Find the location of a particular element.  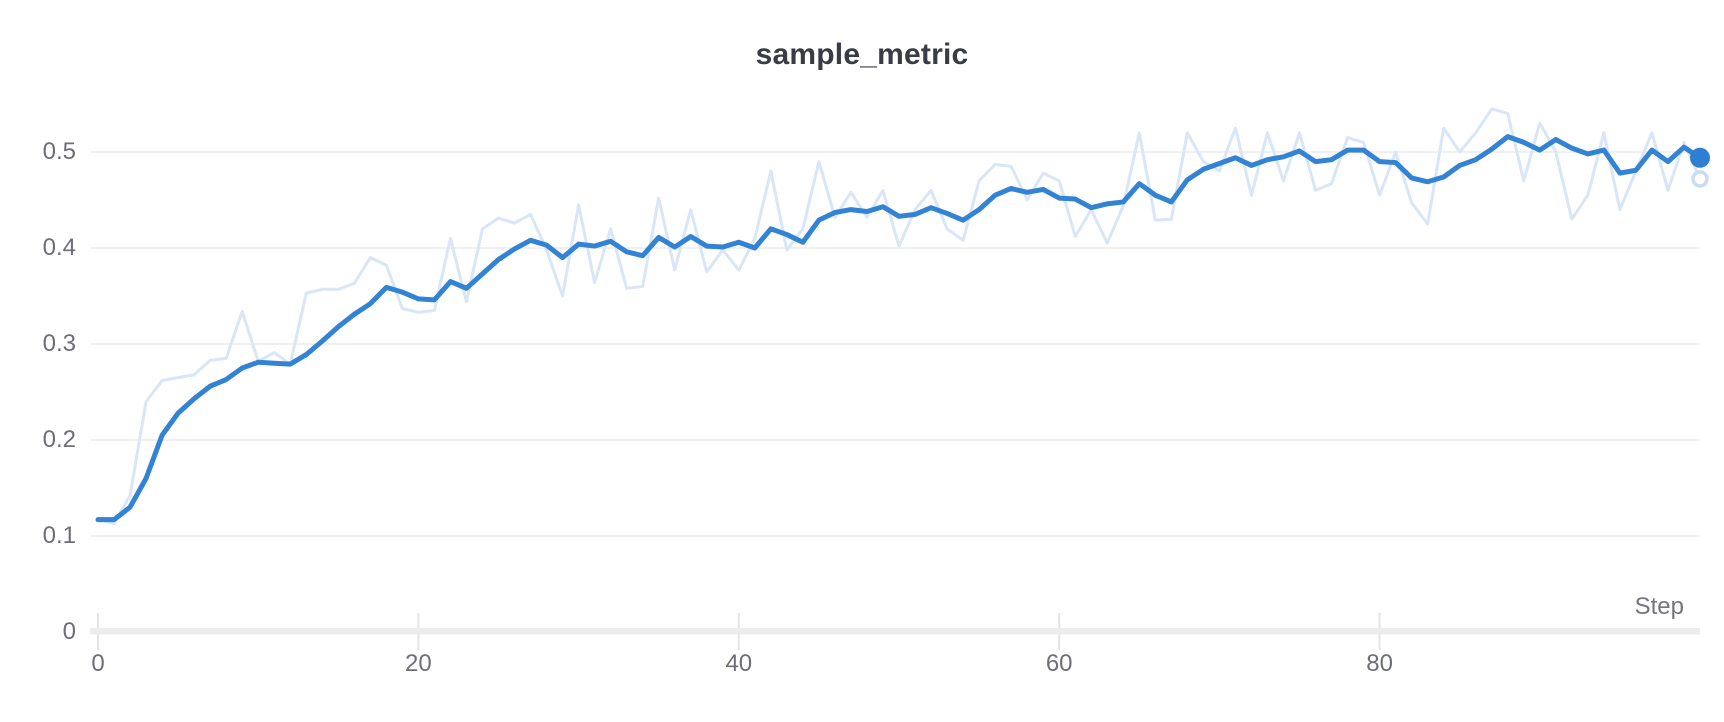

x-tick-label: 40 is located at coordinates (739, 663).